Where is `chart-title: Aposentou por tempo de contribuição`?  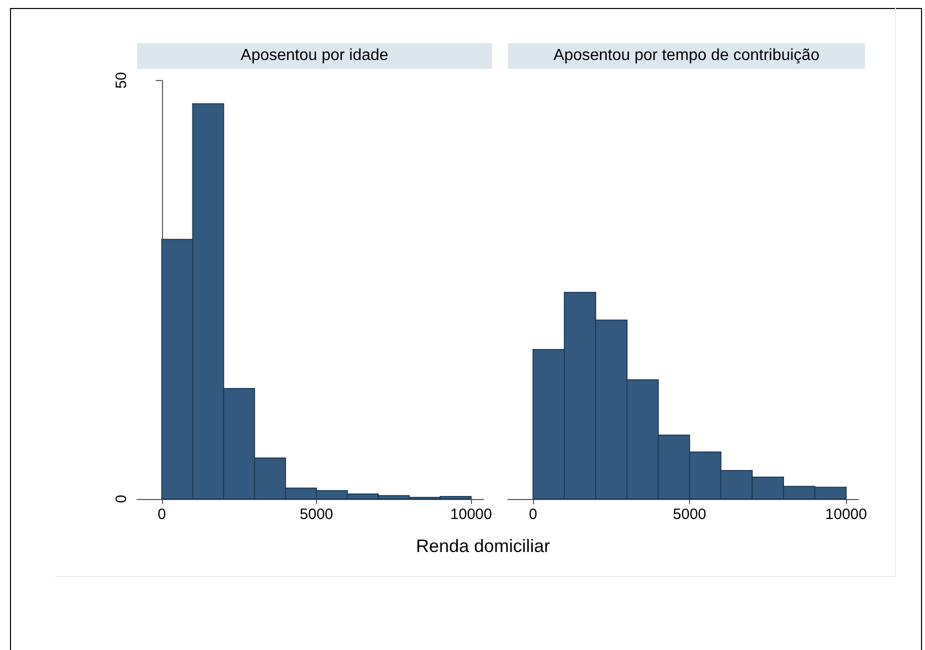
chart-title: Aposentou por tempo de contribuição is located at coordinates (686, 56).